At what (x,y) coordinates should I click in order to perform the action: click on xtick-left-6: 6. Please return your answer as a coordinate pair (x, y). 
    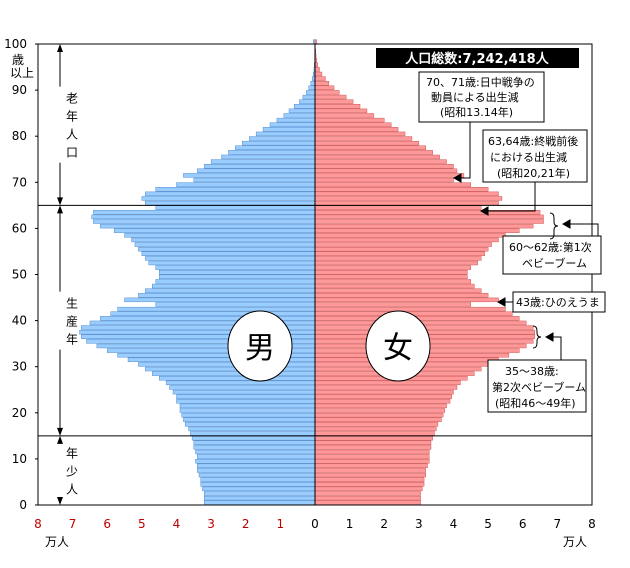
    Looking at the image, I should click on (107, 524).